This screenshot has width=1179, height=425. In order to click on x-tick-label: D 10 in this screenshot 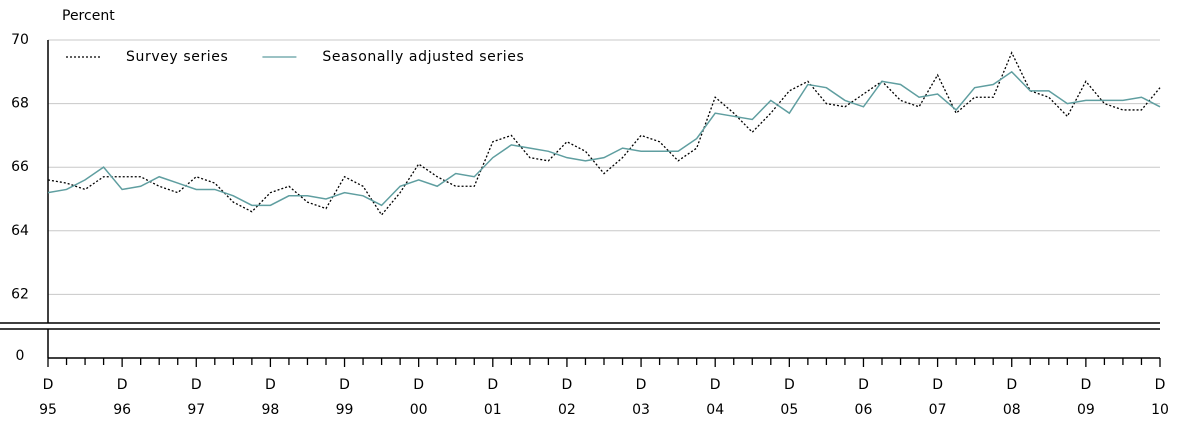, I will do `click(1160, 397)`.